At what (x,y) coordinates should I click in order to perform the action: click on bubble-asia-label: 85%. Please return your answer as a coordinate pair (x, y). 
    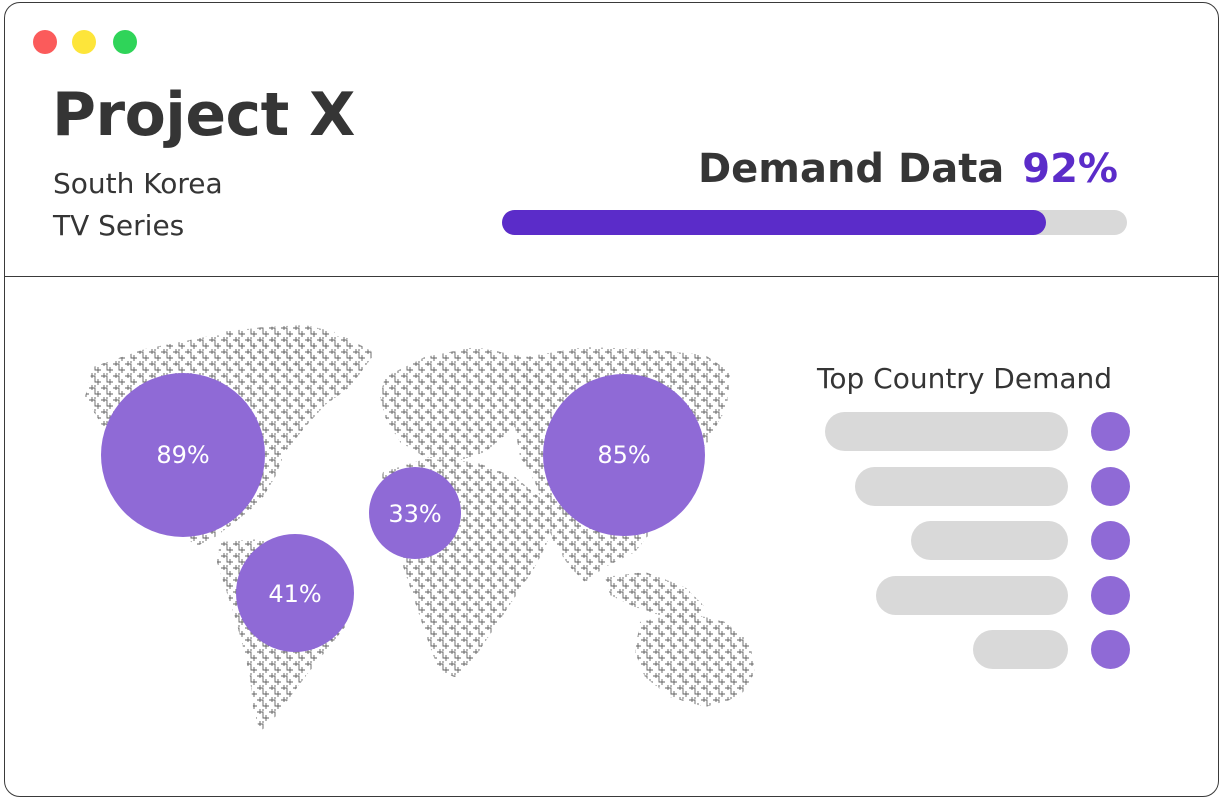
    Looking at the image, I should click on (623, 455).